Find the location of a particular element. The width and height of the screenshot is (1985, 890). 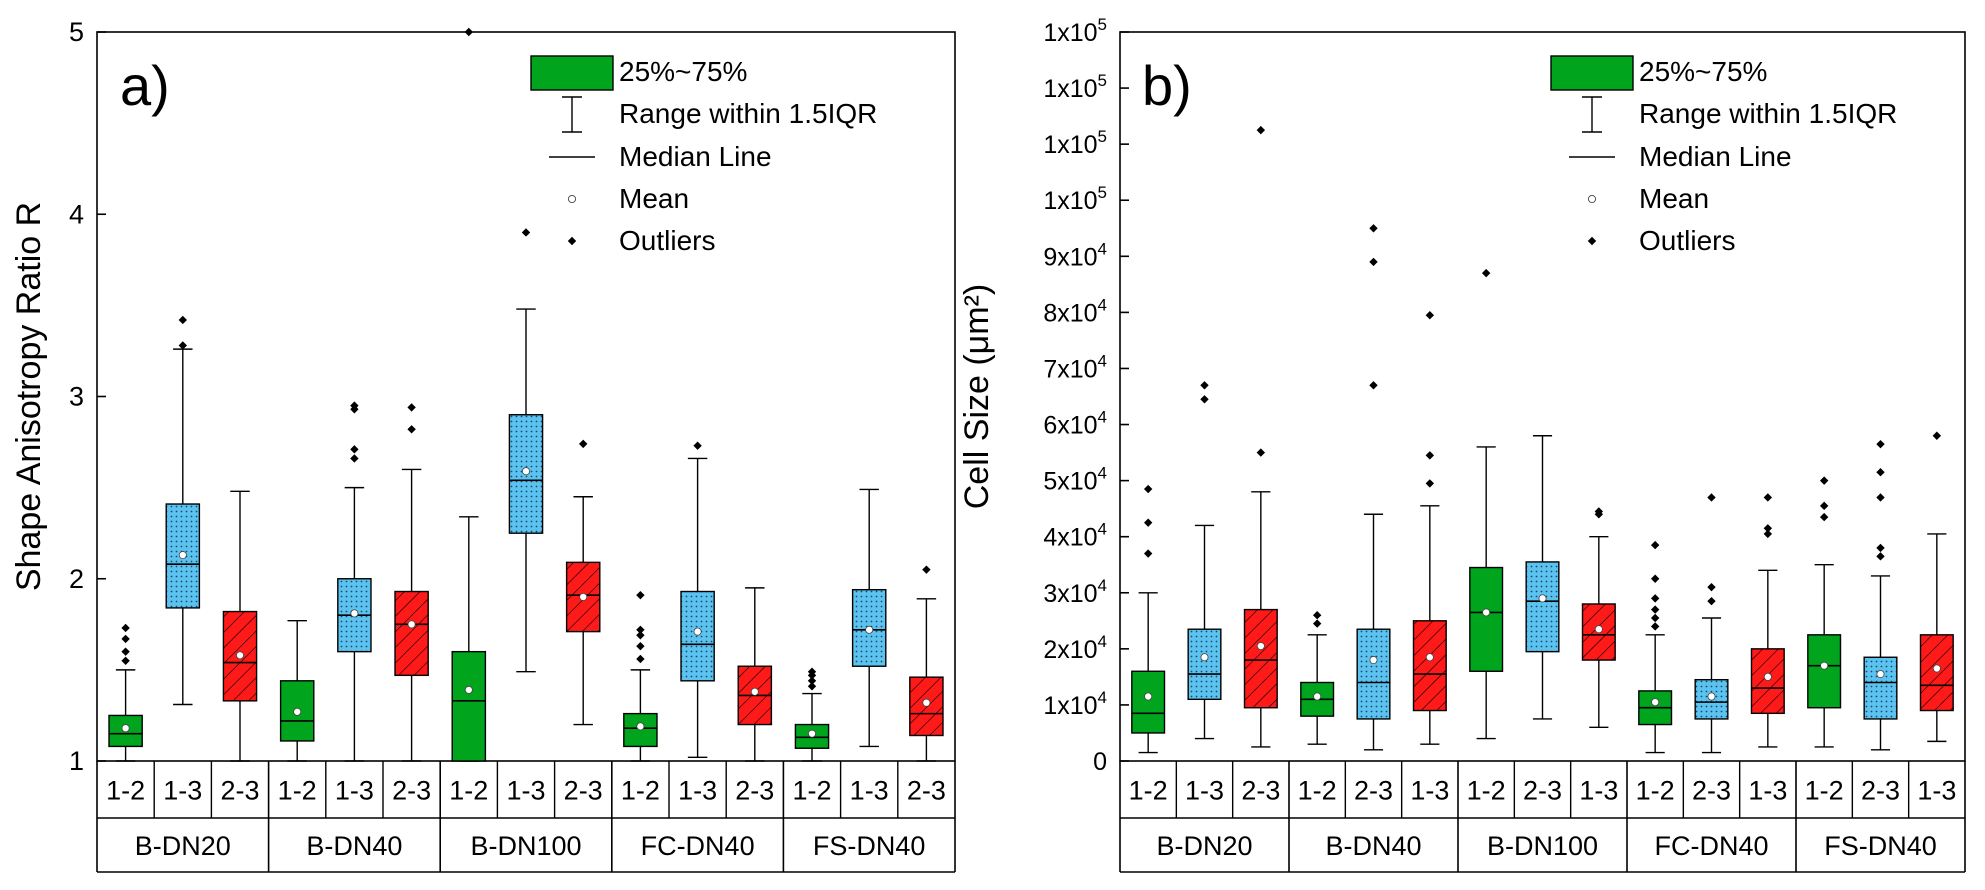

y-tick-label-base: 0 is located at coordinates (1100, 762).